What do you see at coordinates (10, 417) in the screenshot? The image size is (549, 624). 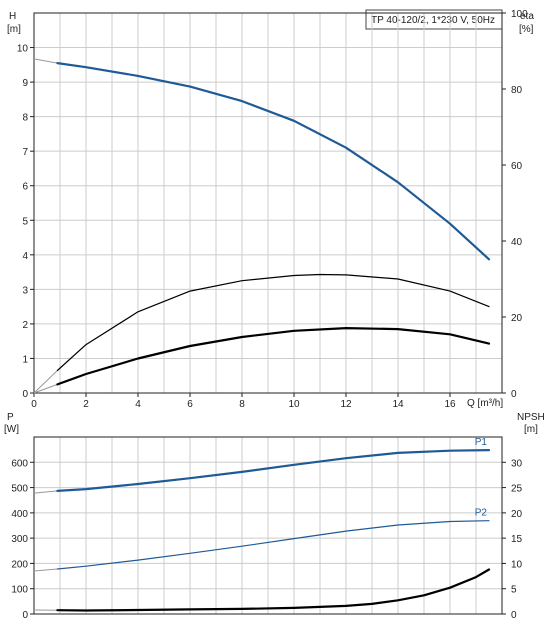 I see `power-axis-name: P` at bounding box center [10, 417].